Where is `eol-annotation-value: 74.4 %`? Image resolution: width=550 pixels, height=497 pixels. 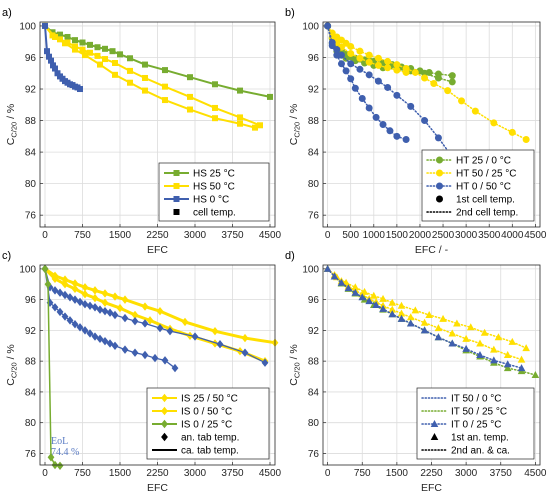 eol-annotation-value: 74.4 % is located at coordinates (65, 452).